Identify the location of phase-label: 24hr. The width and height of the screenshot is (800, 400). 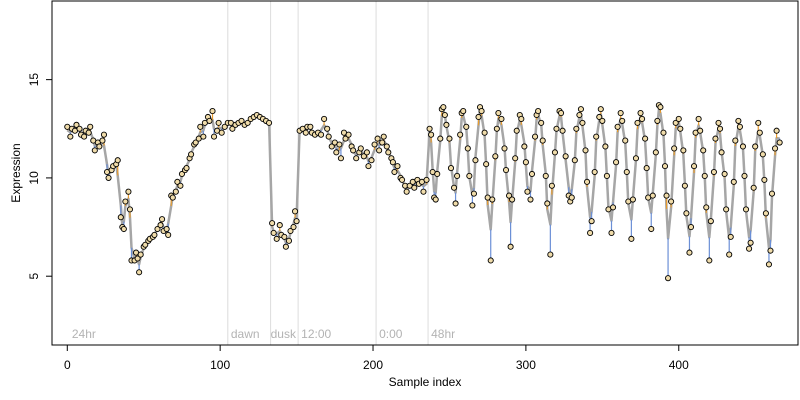
(84, 334).